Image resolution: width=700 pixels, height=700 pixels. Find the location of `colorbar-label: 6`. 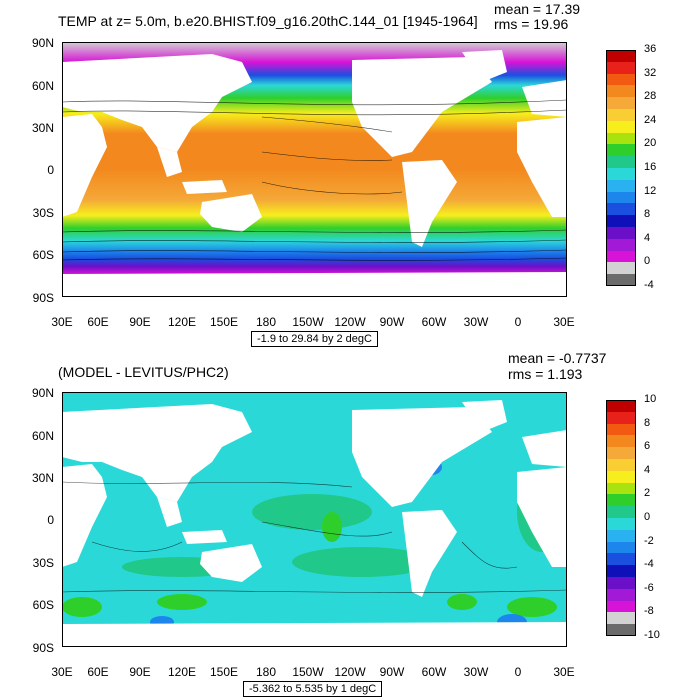

colorbar-label: 6 is located at coordinates (647, 446).